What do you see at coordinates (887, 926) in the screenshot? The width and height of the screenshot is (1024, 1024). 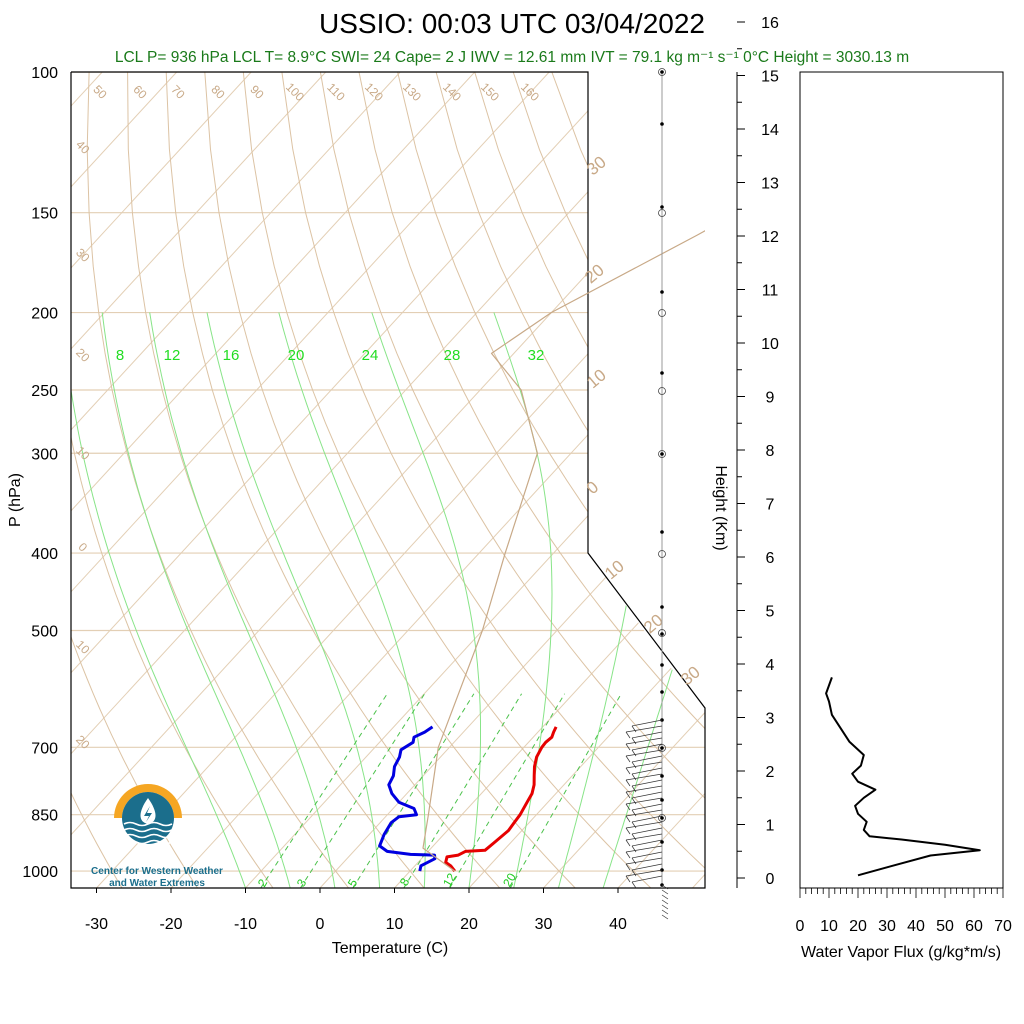 I see `flux-tick-label: 30` at bounding box center [887, 926].